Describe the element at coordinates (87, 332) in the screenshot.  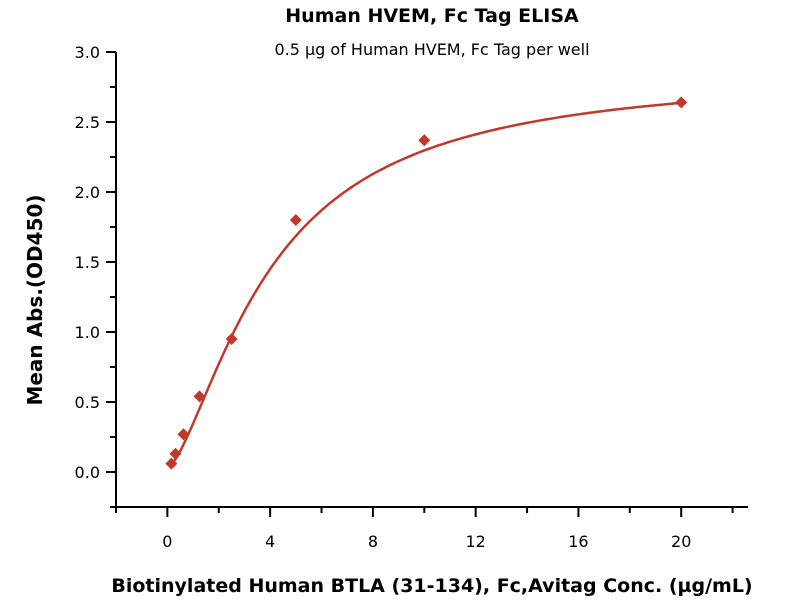
I see `y-tick-label: 1.0` at that location.